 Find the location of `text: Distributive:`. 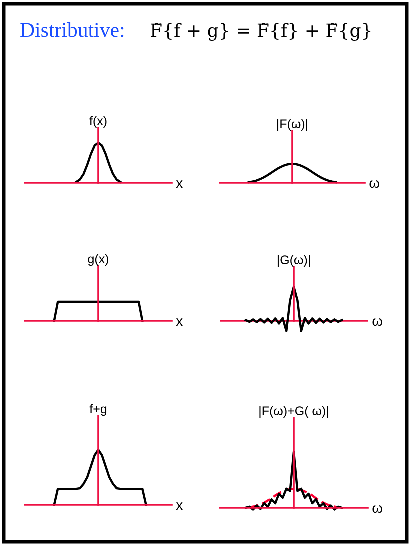

text: Distributive: is located at coordinates (72, 30).